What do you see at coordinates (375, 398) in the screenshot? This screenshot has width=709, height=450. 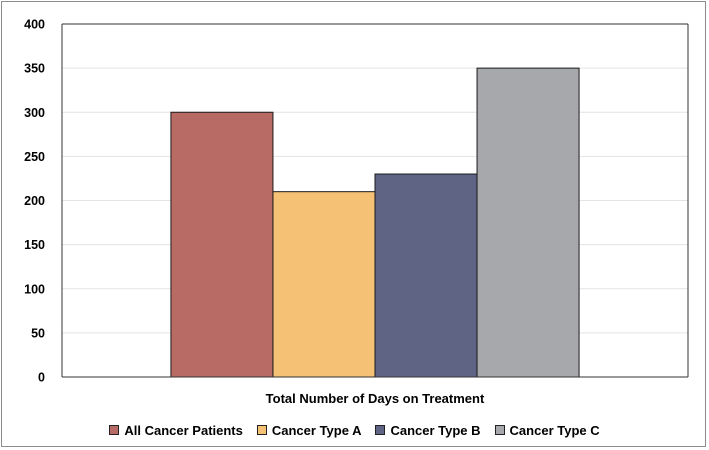 I see `x-axis-title: Total Number of Days on Treatment` at bounding box center [375, 398].